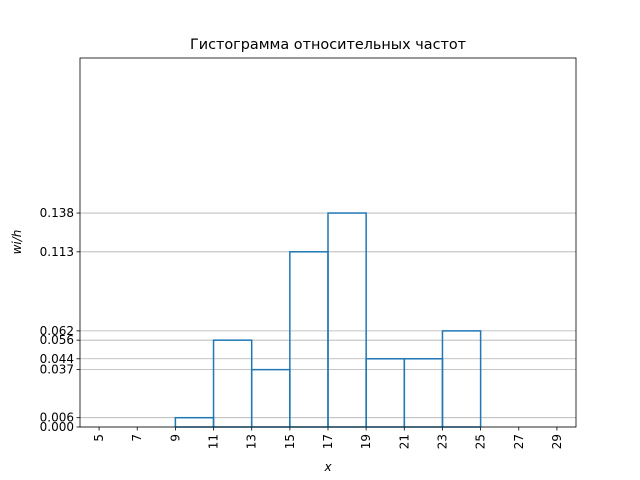 The width and height of the screenshot is (640, 480). I want to click on x-tick-label: 13, so click(252, 441).